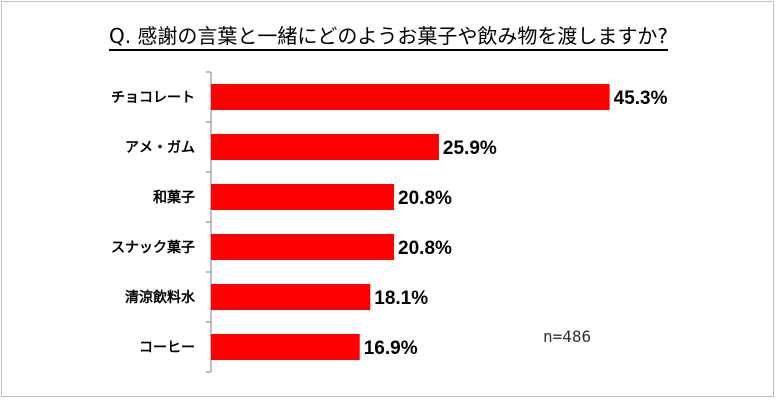 The image size is (777, 400). Describe the element at coordinates (167, 348) in the screenshot. I see `category-label: コーヒー` at that location.